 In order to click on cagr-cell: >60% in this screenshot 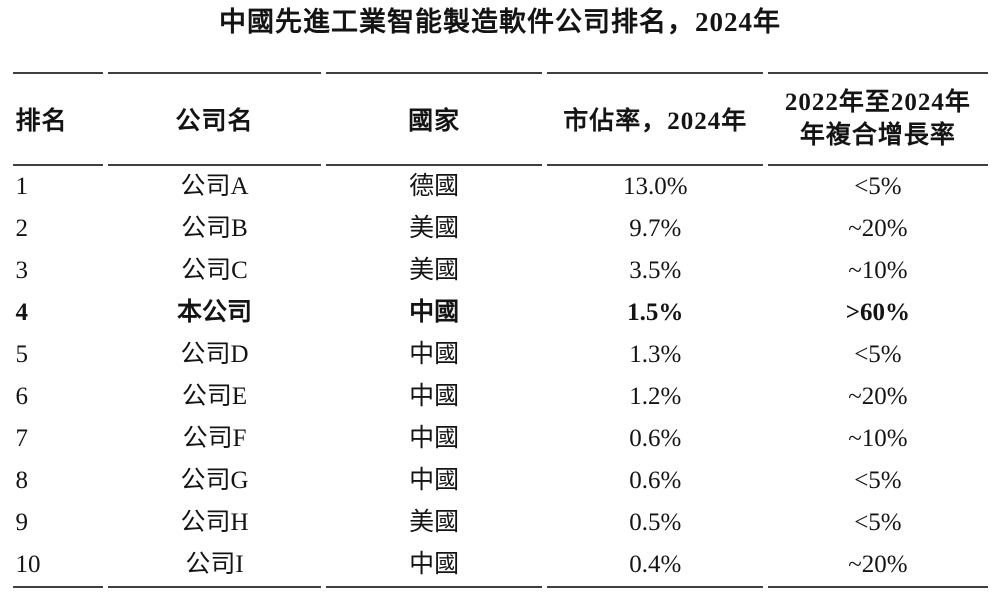, I will do `click(878, 312)`.